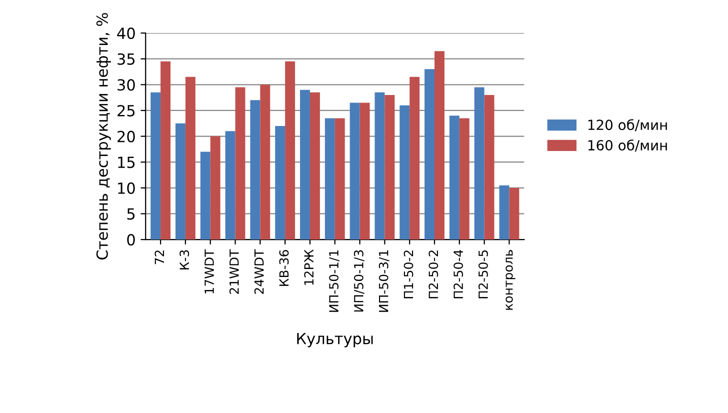 The image size is (728, 413). I want to click on x-tick-label: 21WDT, so click(234, 271).